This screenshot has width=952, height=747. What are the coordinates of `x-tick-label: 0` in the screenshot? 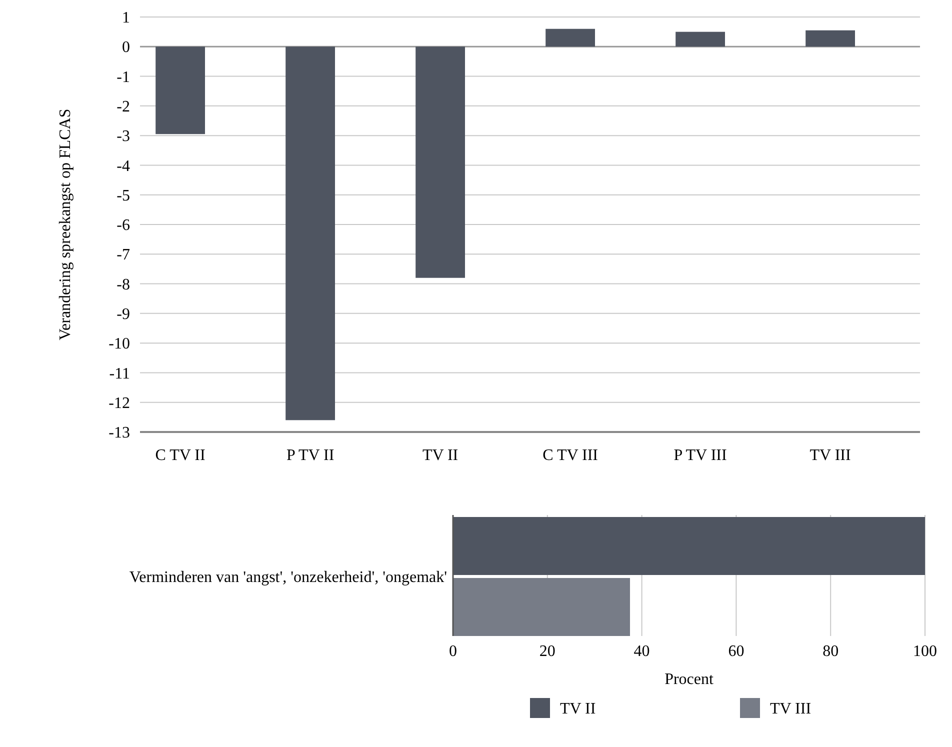 It's located at (453, 651).